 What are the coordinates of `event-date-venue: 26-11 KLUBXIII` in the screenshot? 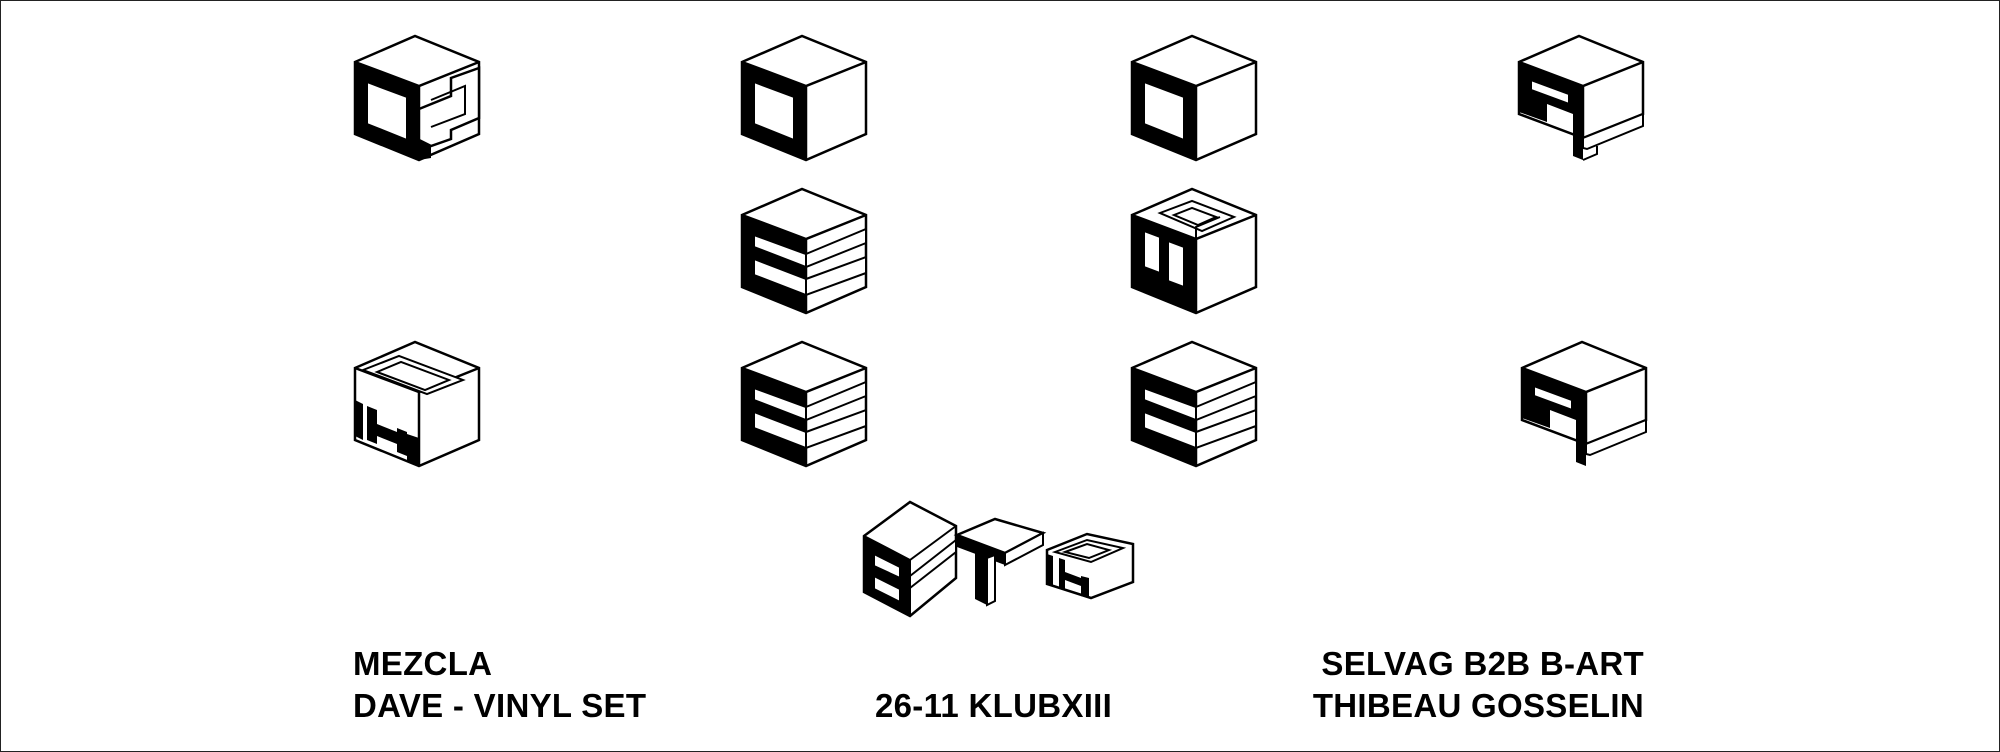 It's located at (993, 706).